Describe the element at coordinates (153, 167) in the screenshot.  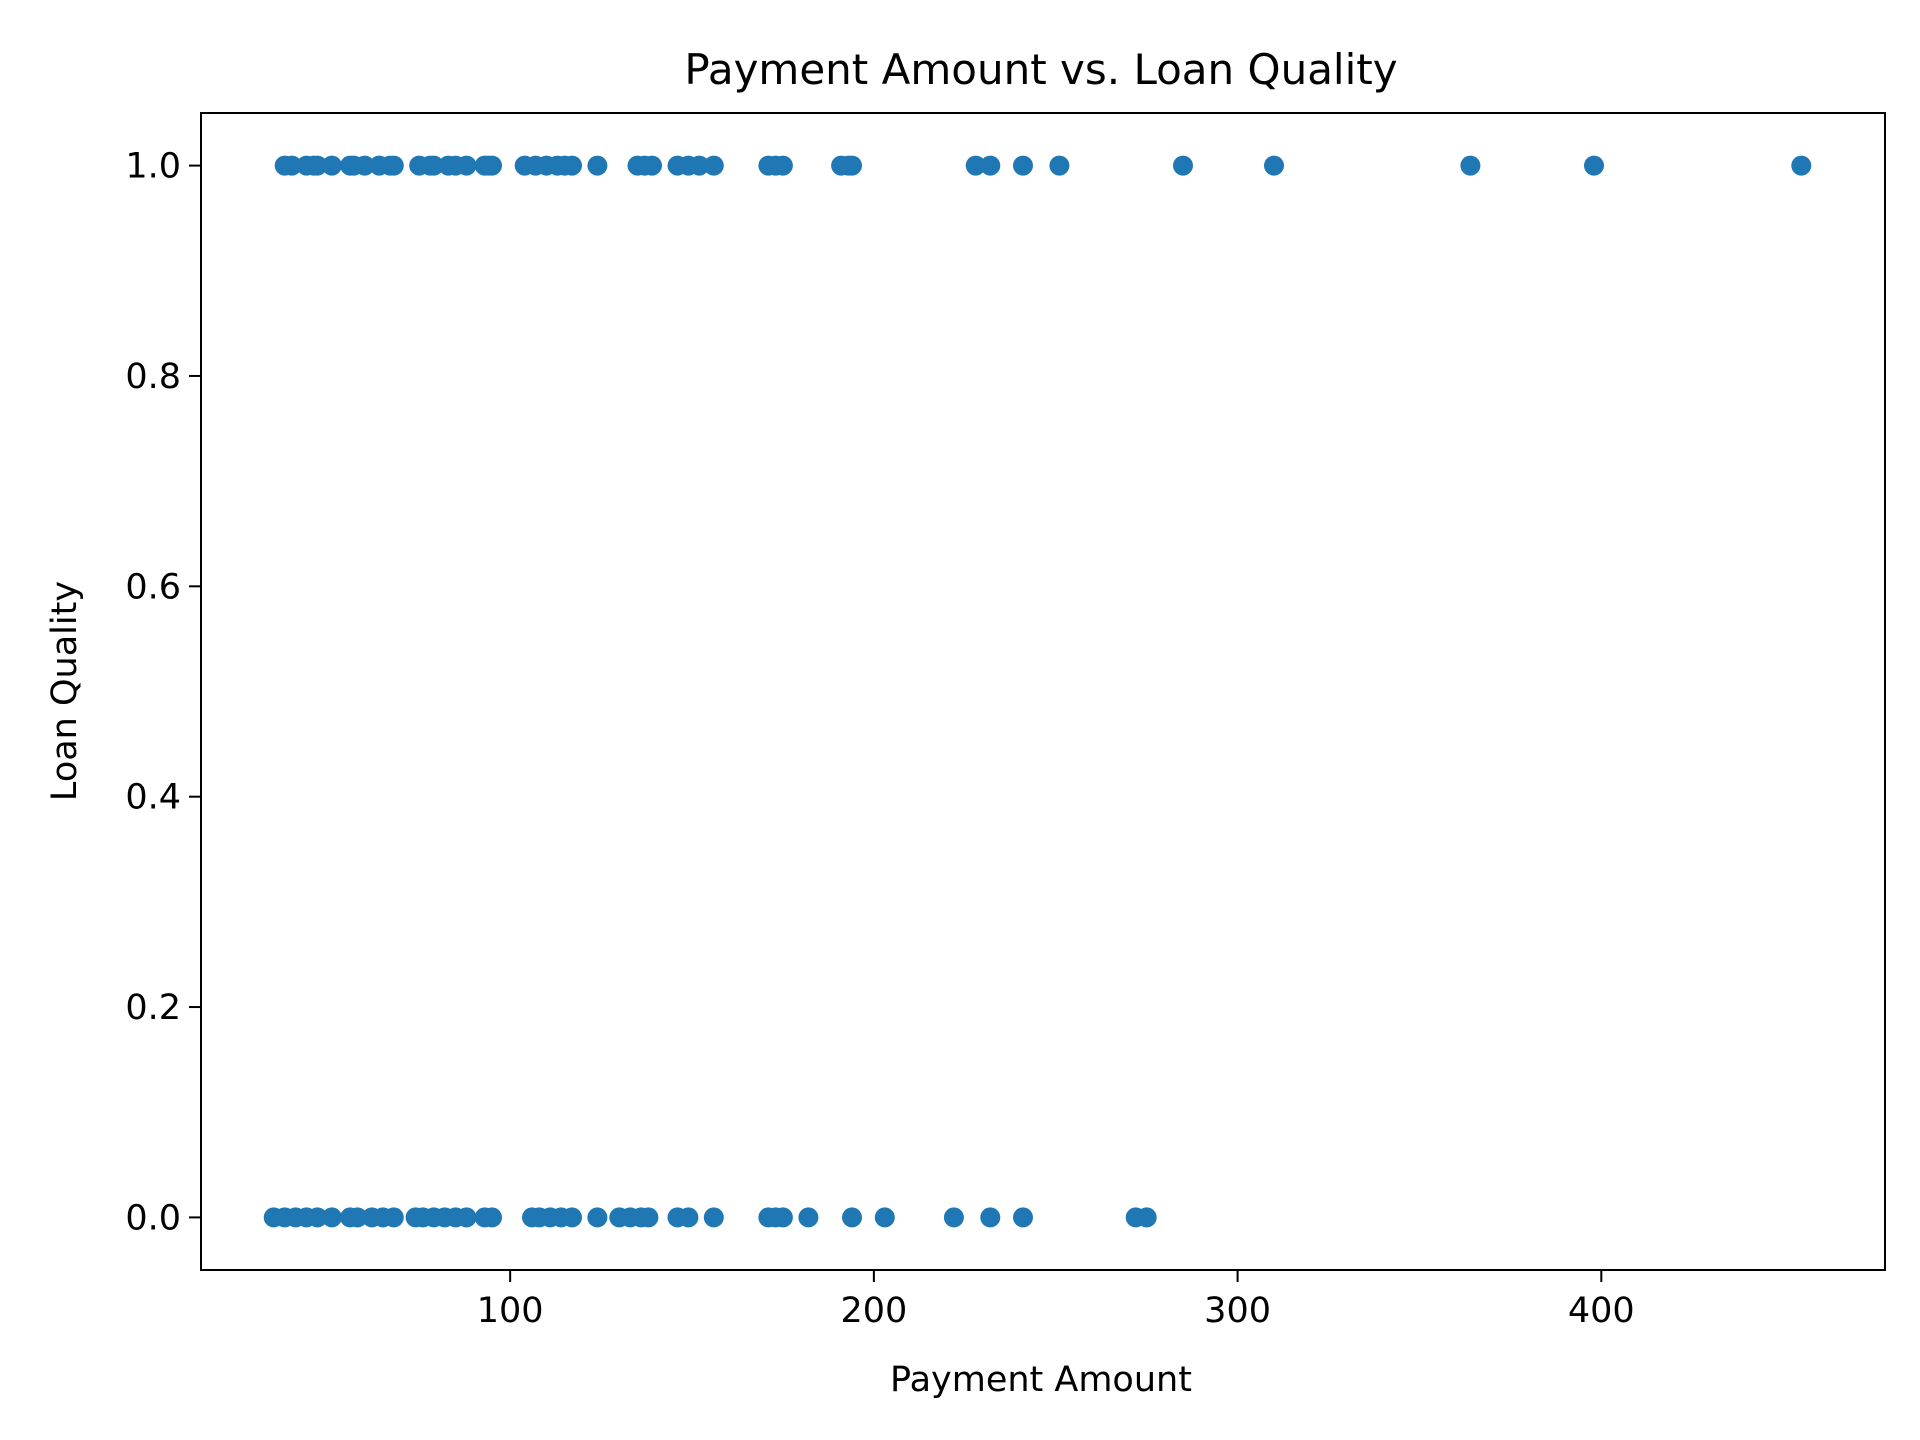
I see `y-tick-label: 1.0` at that location.